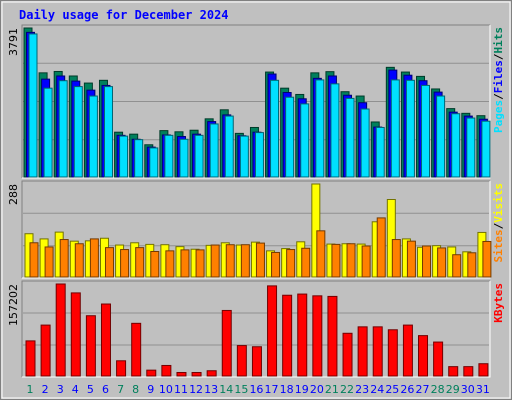  I want to click on x-tick-label-day-31: 31, so click(483, 389).